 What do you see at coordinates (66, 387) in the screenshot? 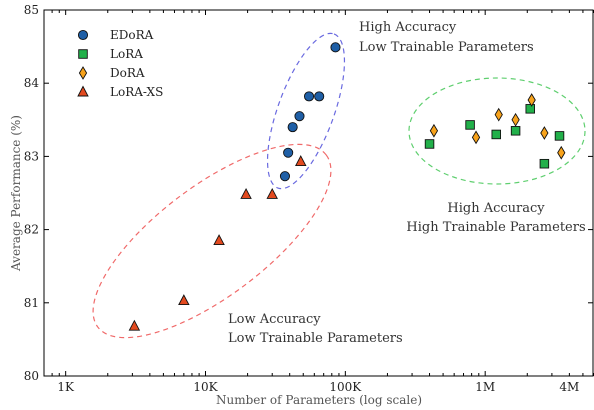
I see `x-tick-label: 1K` at bounding box center [66, 387].